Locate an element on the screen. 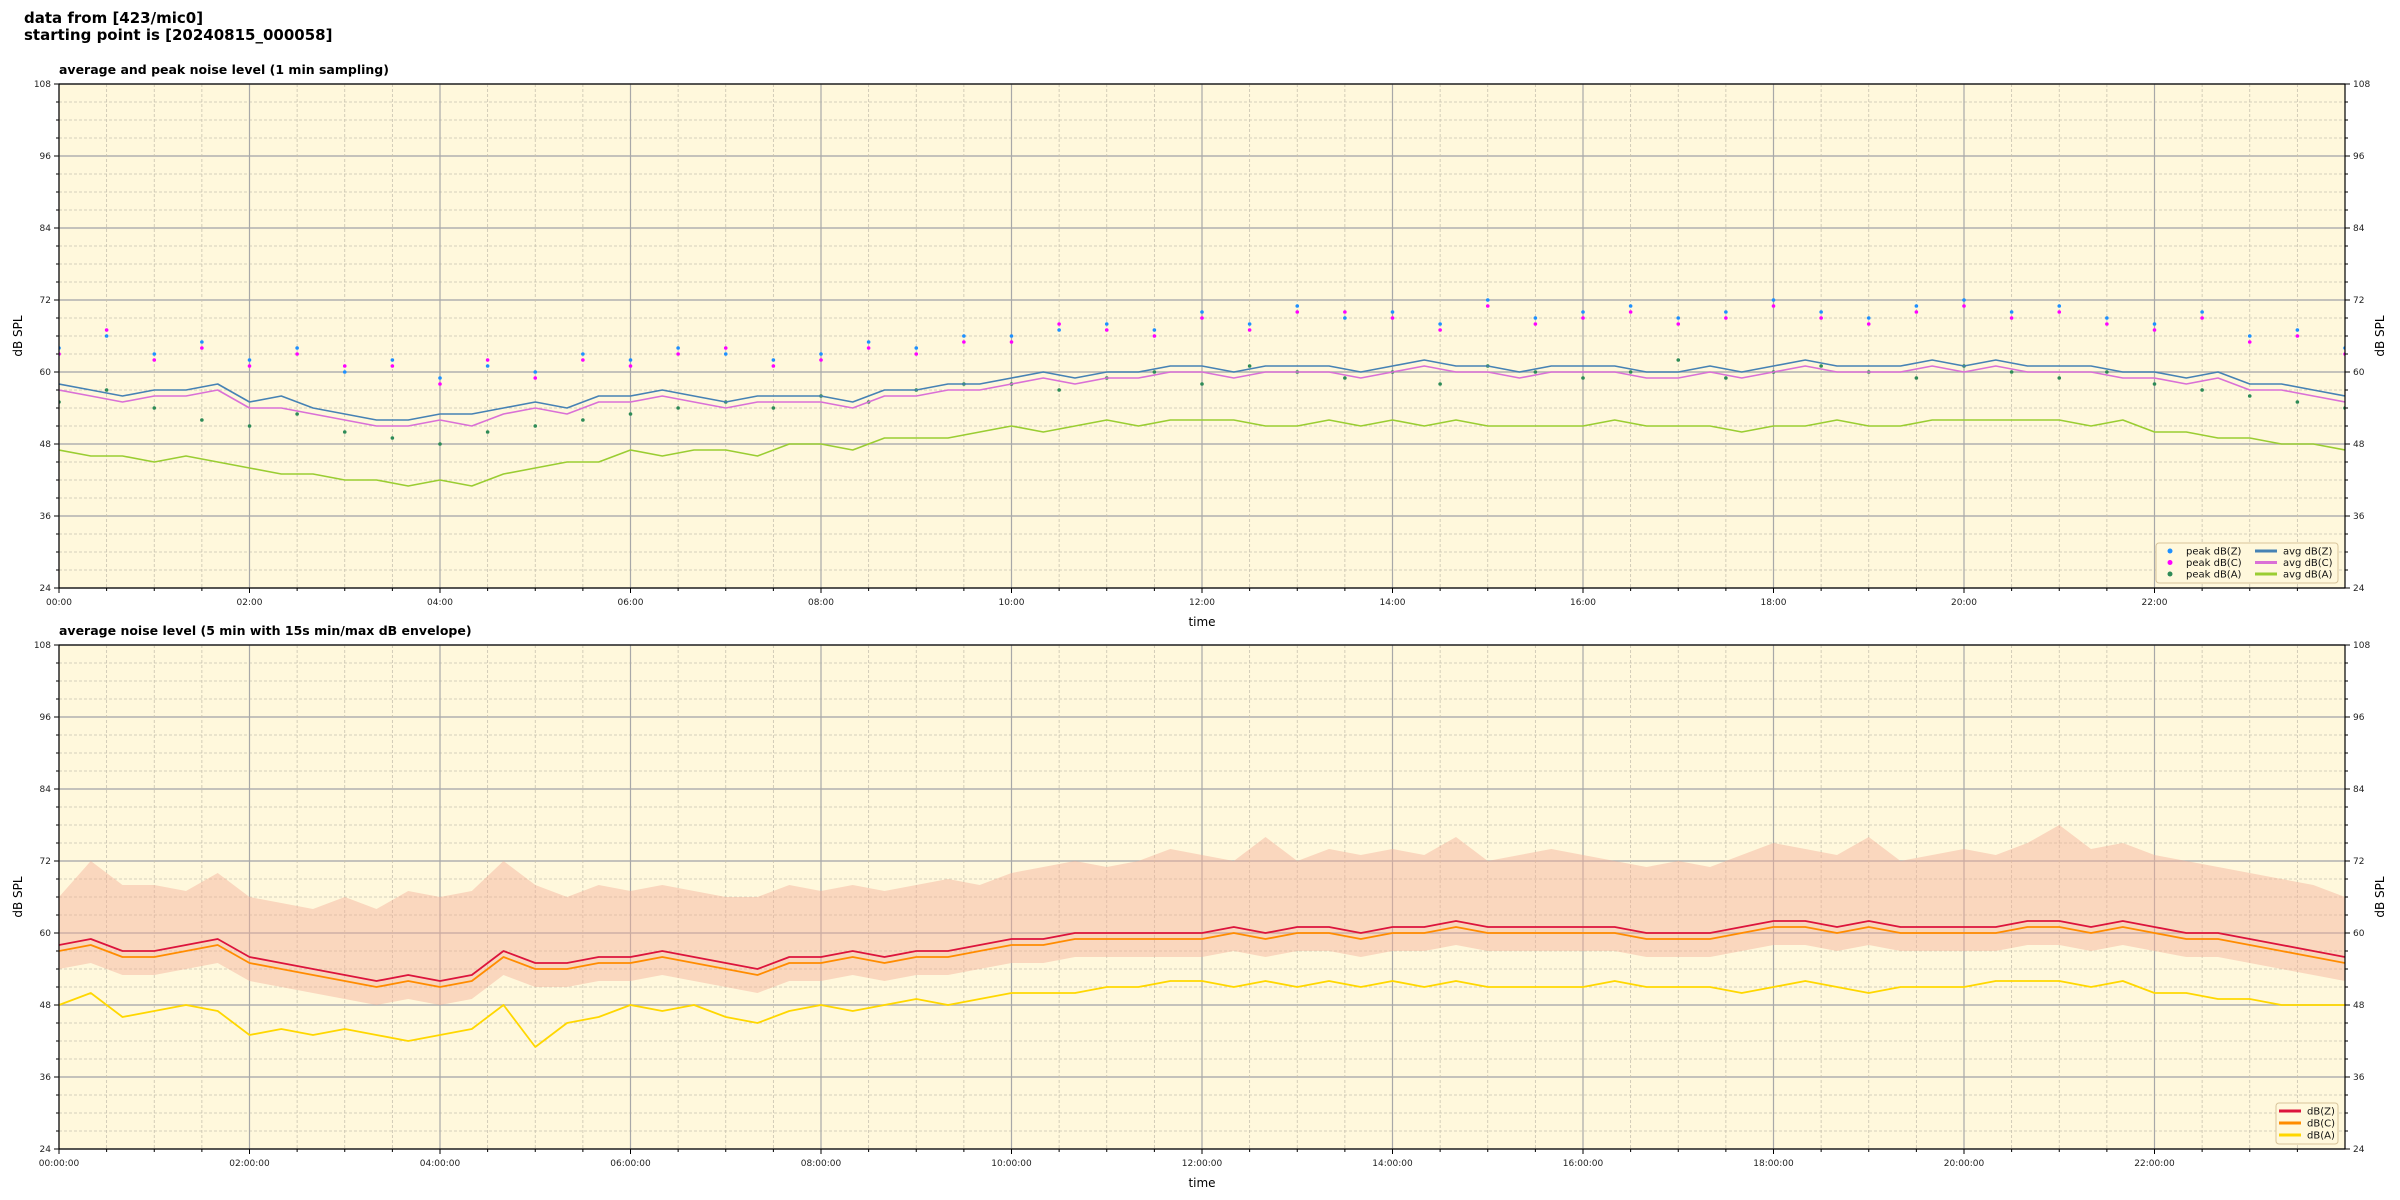  legend-label: avg dB(A) is located at coordinates (2308, 575).